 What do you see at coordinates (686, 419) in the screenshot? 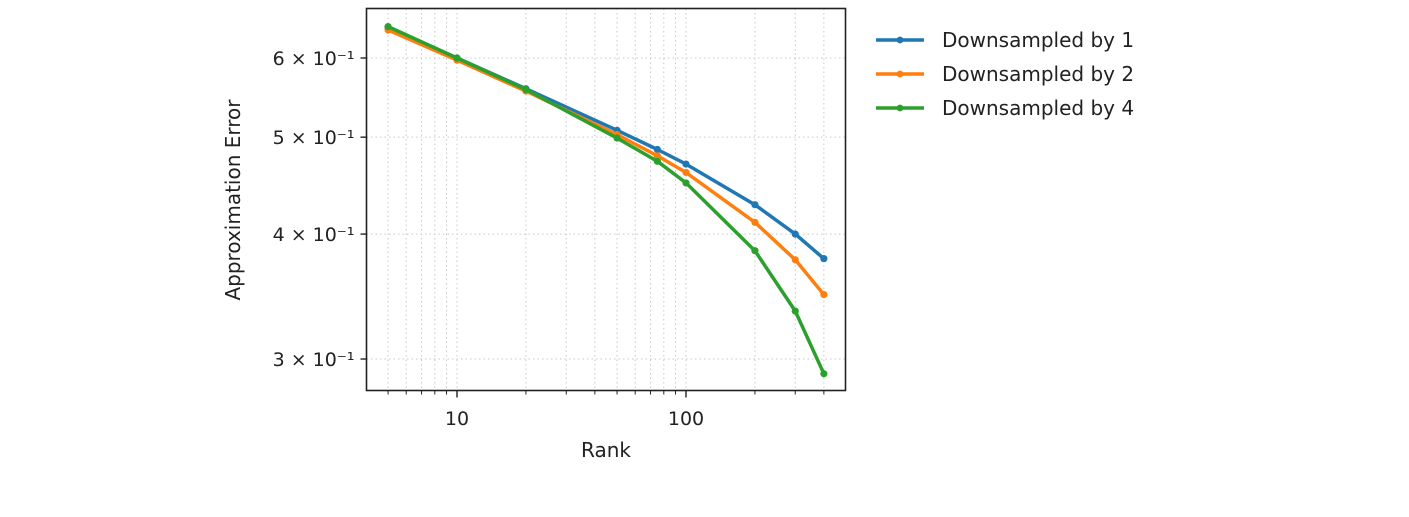
I see `x-tick-label: 100` at bounding box center [686, 419].